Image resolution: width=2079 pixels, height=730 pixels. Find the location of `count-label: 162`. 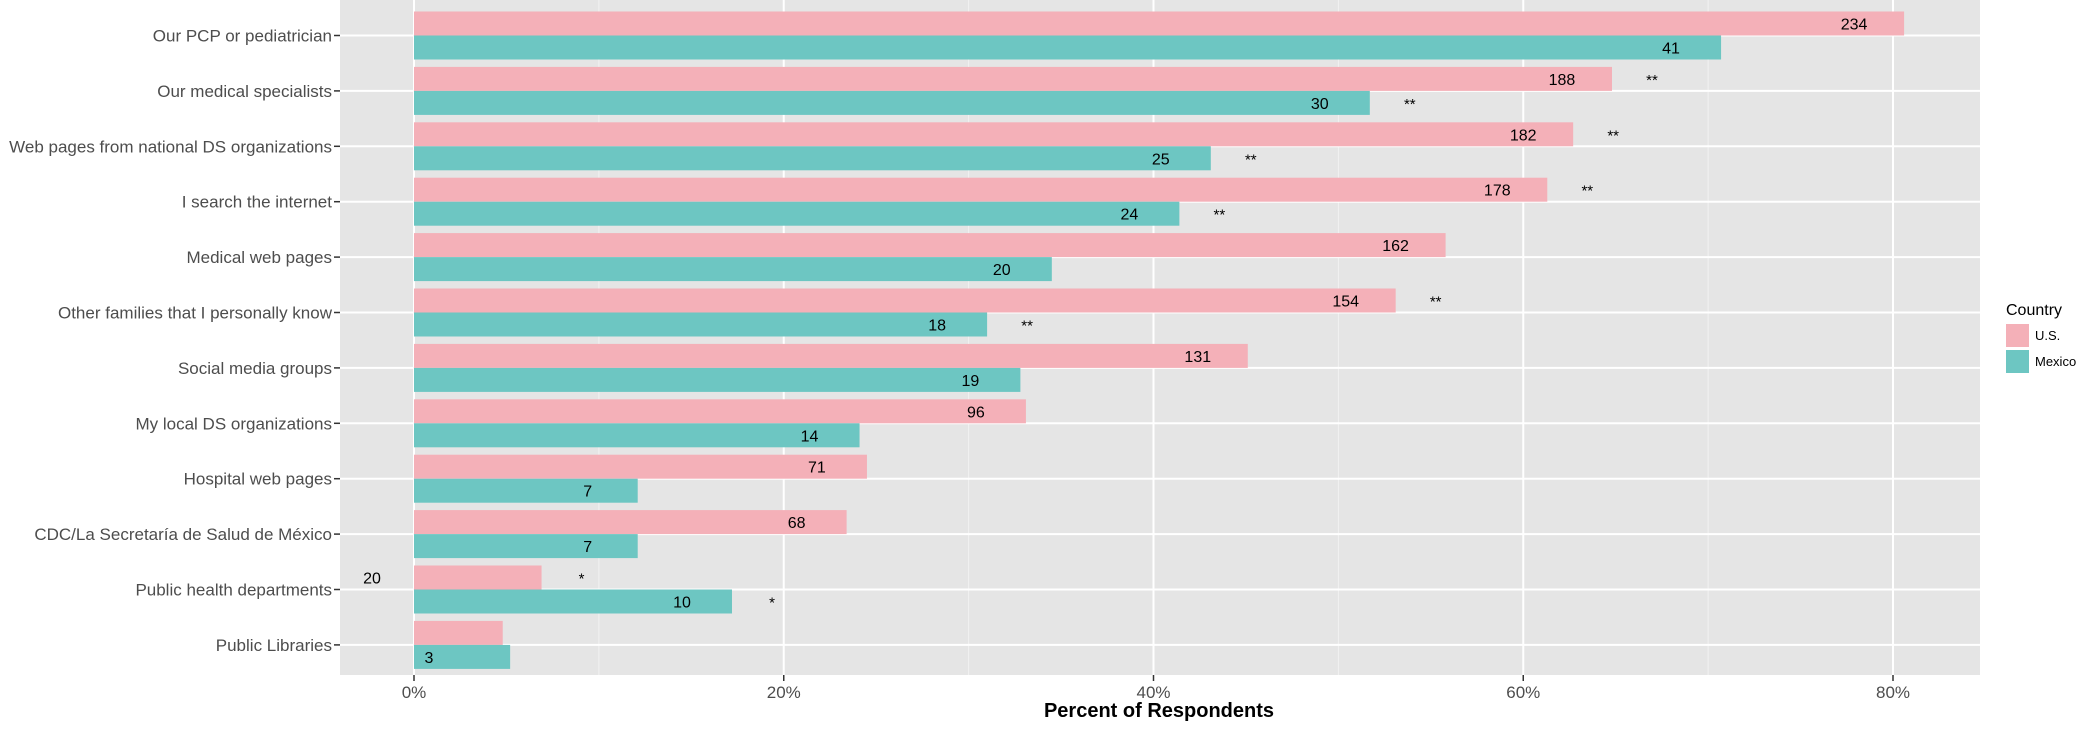

count-label: 162 is located at coordinates (1395, 246).